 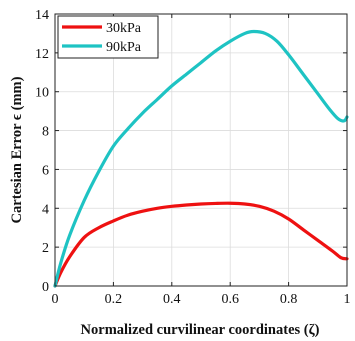 What do you see at coordinates (45, 248) in the screenshot?
I see `y-tick-label: 2` at bounding box center [45, 248].